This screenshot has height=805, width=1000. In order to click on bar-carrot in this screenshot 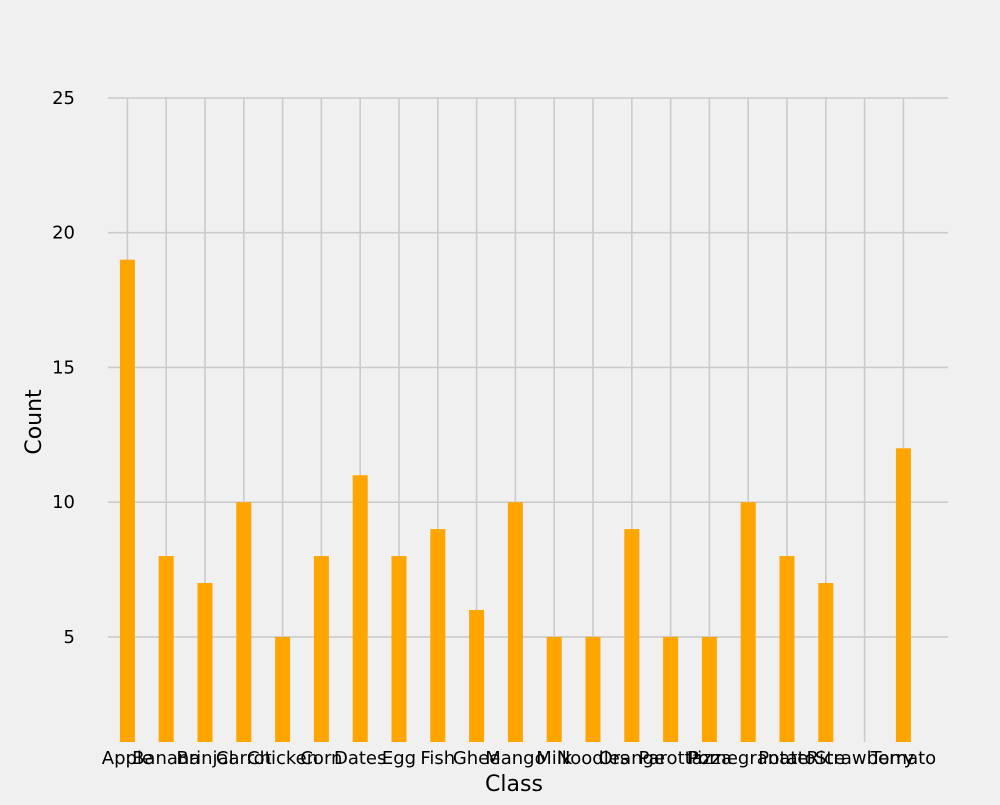, I will do `click(244, 622)`.